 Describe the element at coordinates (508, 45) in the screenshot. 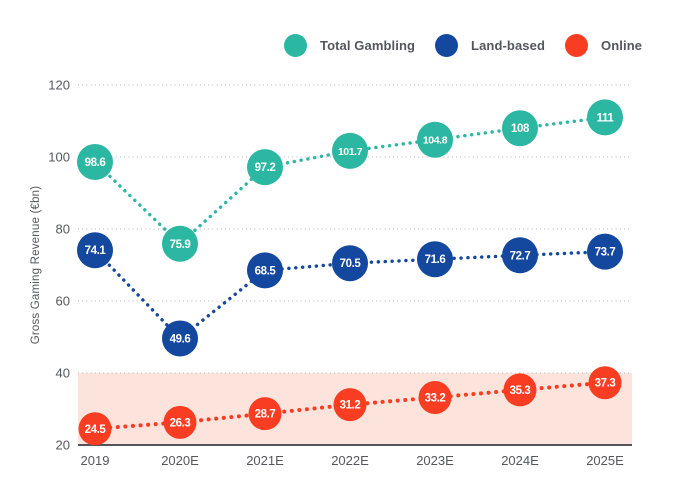

I see `legend-label-land-based: Land-based` at that location.